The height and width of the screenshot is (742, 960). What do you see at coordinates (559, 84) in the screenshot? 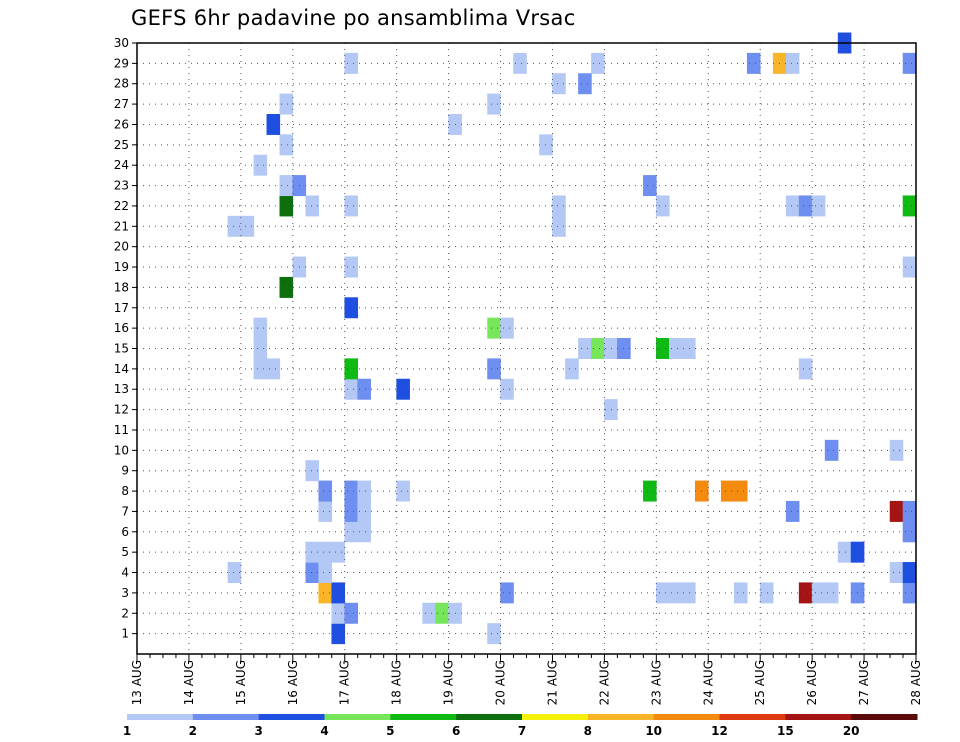
I see `cell-x32-y28` at bounding box center [559, 84].